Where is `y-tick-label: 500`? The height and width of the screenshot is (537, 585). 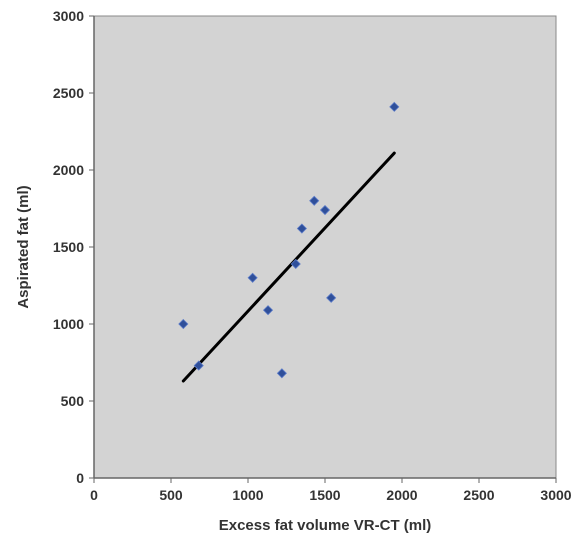 y-tick-label: 500 is located at coordinates (73, 401).